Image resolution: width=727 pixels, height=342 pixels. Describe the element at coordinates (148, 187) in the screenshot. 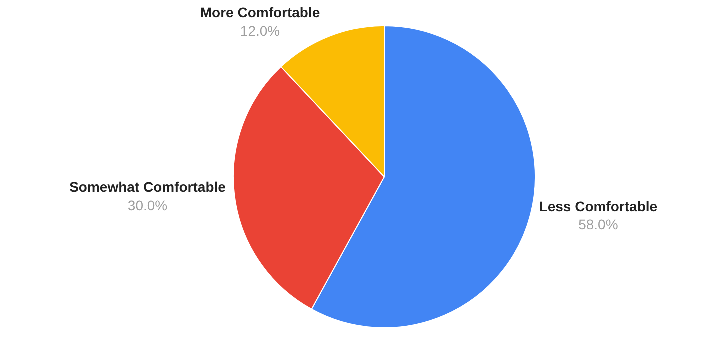

I see `slice-label: Somewhat Comfortable` at that location.